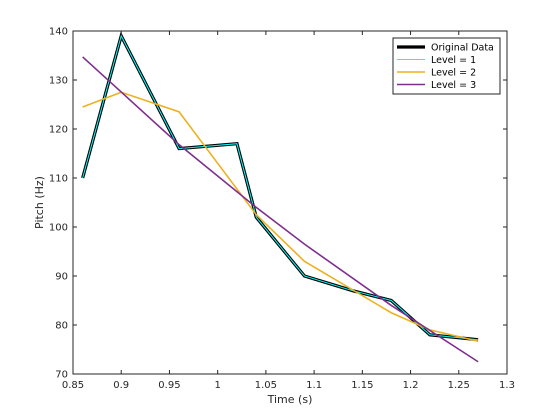  What do you see at coordinates (121, 385) in the screenshot?
I see `x-tick-label: 0.9` at bounding box center [121, 385].